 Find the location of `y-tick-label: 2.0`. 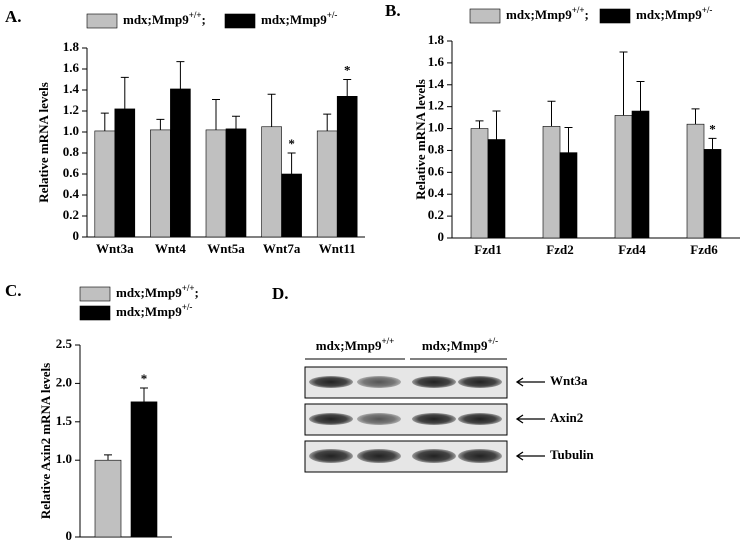

y-tick-label: 2.0 is located at coordinates (64, 381).